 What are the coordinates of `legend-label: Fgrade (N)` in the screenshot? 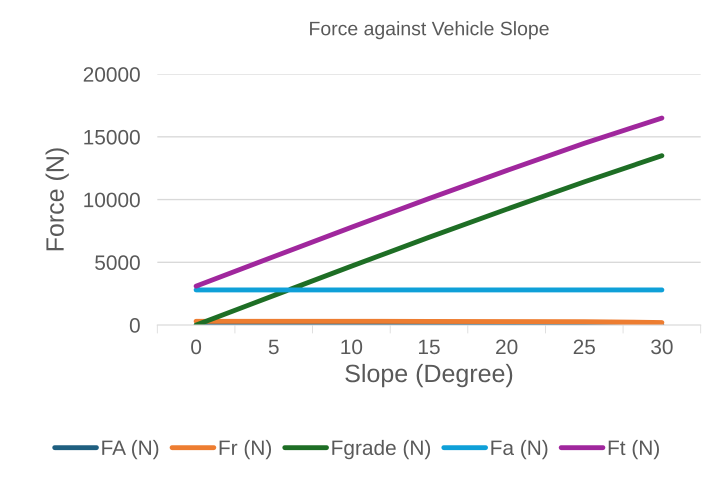 It's located at (381, 450).